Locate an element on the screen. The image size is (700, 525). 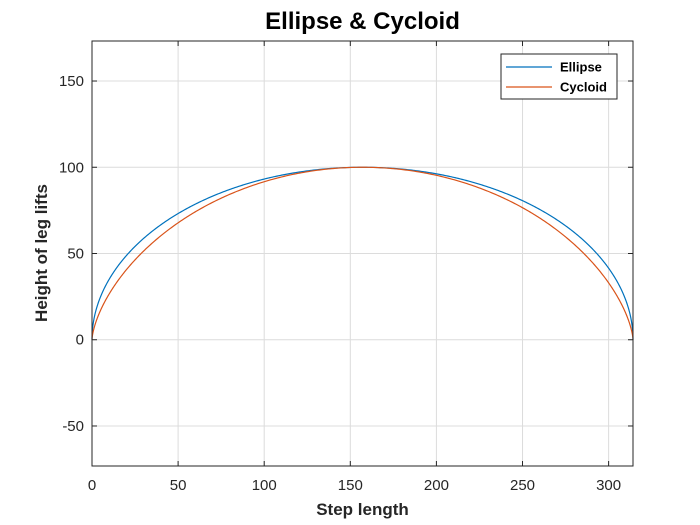
y-tick-label: 100 is located at coordinates (71, 167).